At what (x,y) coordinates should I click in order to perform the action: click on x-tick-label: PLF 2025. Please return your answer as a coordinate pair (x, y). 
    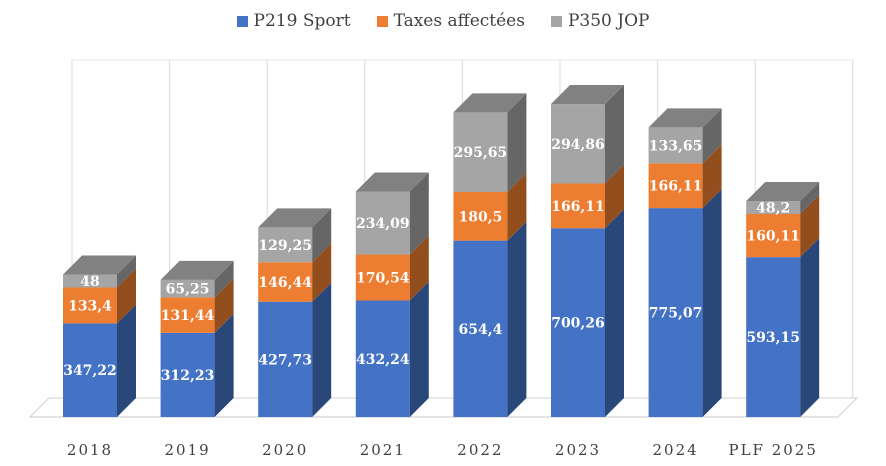
    Looking at the image, I should click on (772, 450).